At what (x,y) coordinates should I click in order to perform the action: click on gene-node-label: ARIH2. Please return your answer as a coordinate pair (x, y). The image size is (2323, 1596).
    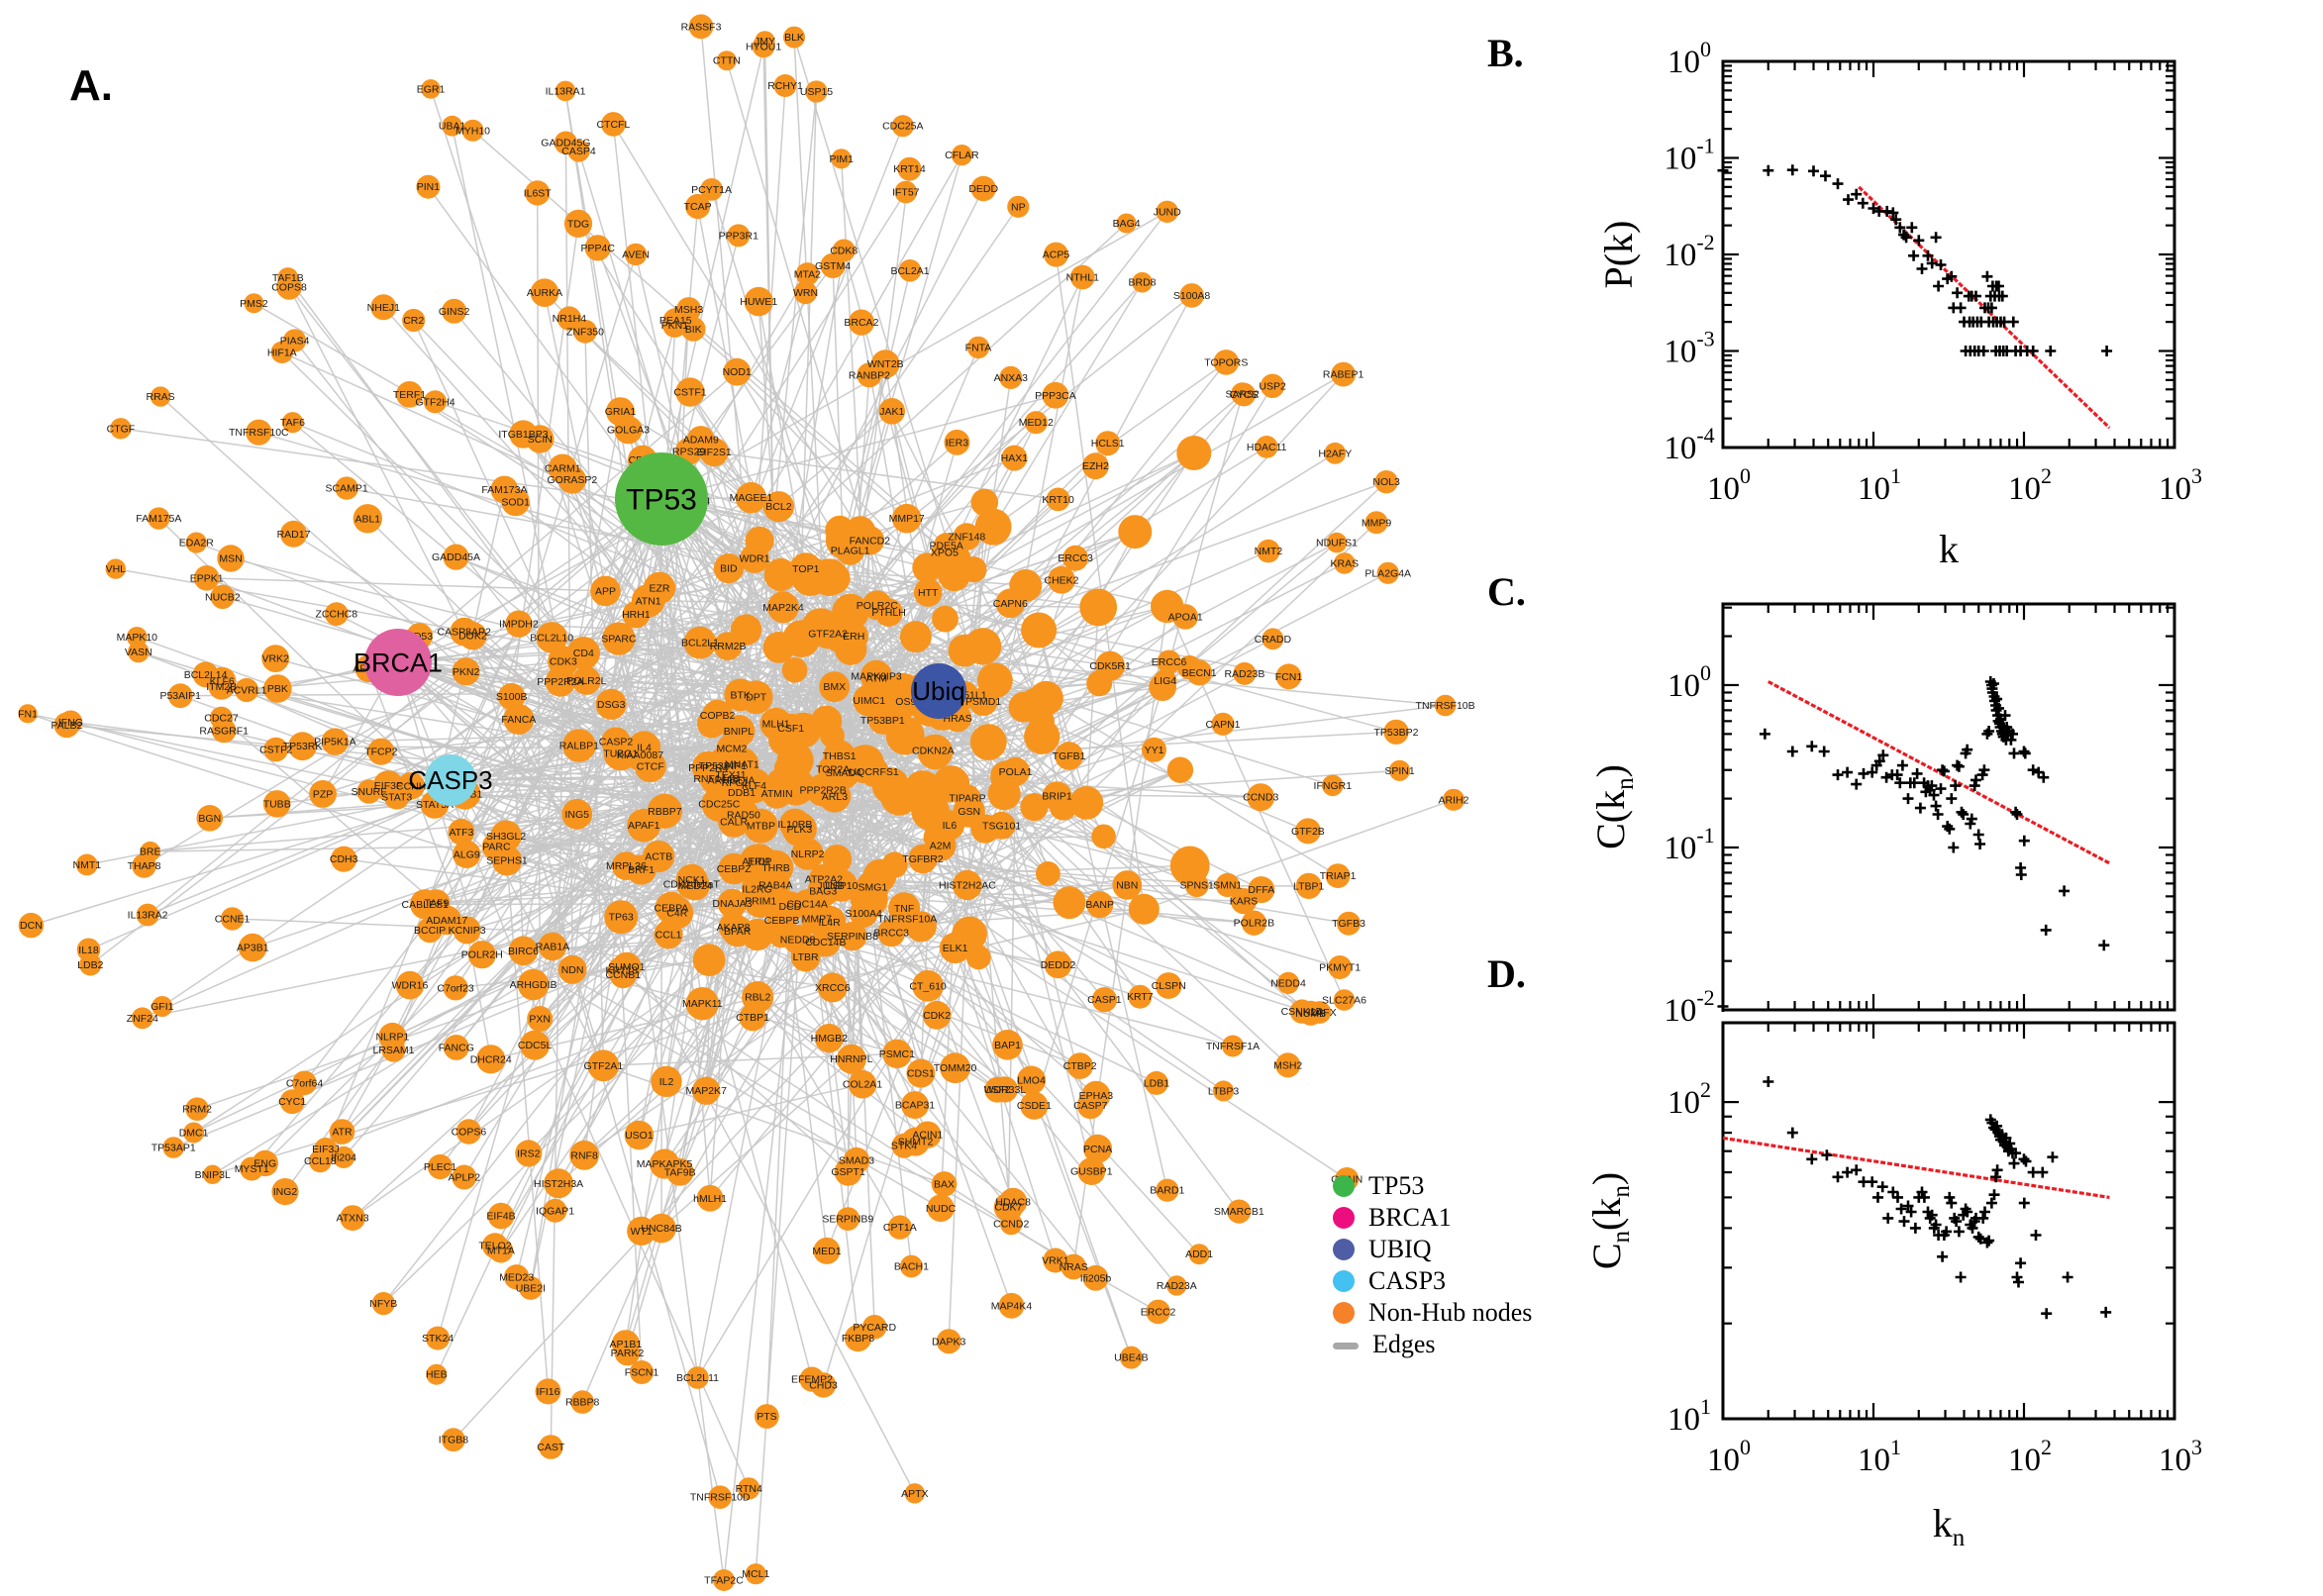
    Looking at the image, I should click on (1454, 800).